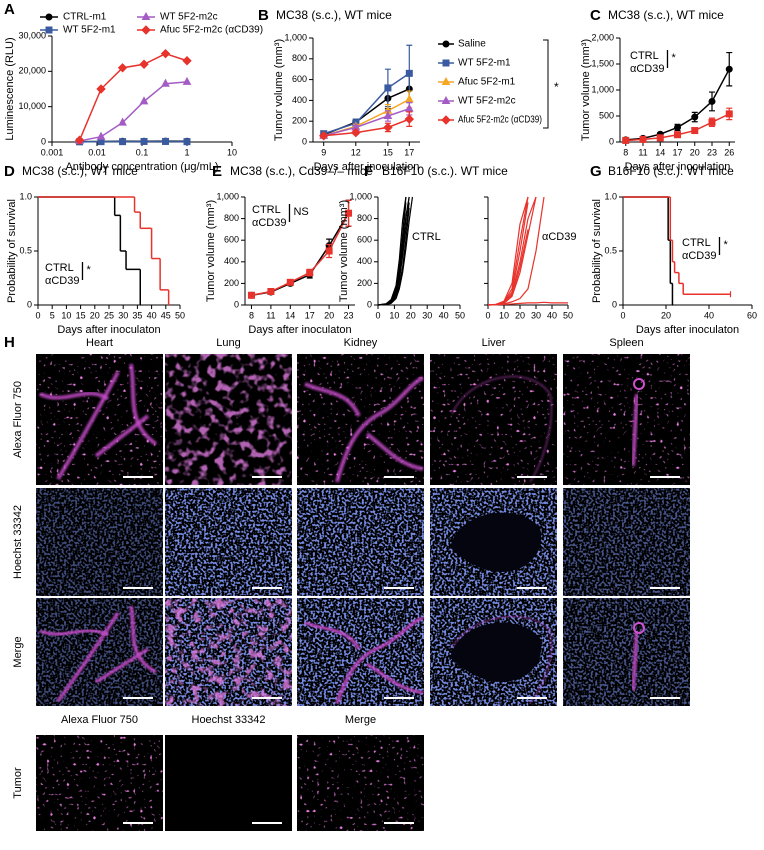  Describe the element at coordinates (263, 15) in the screenshot. I see `panel-letter: B` at that location.